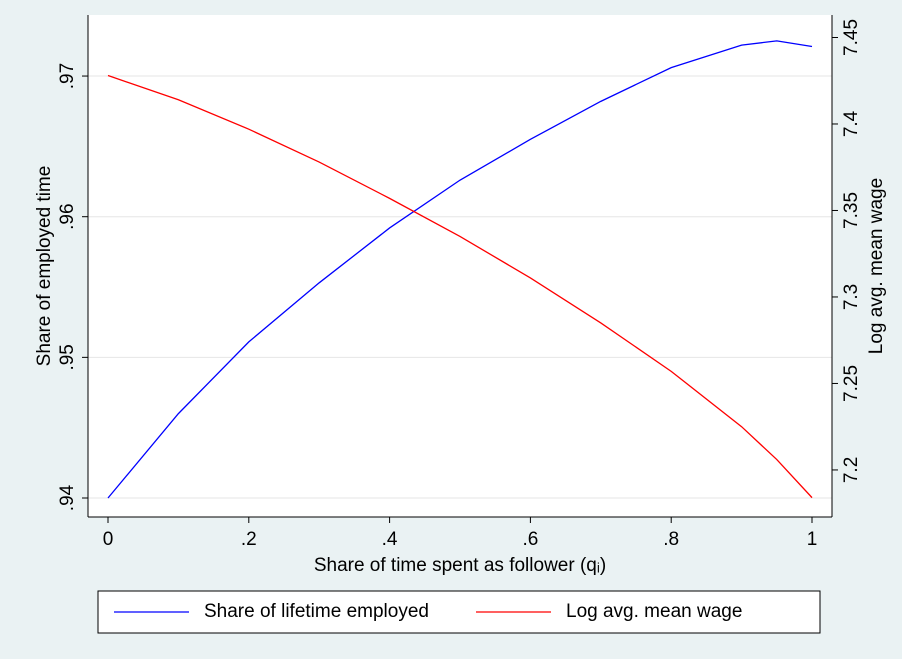 Image resolution: width=902 pixels, height=659 pixels. What do you see at coordinates (851, 37) in the screenshot?
I see `y2-tick-label: 7.45` at bounding box center [851, 37].